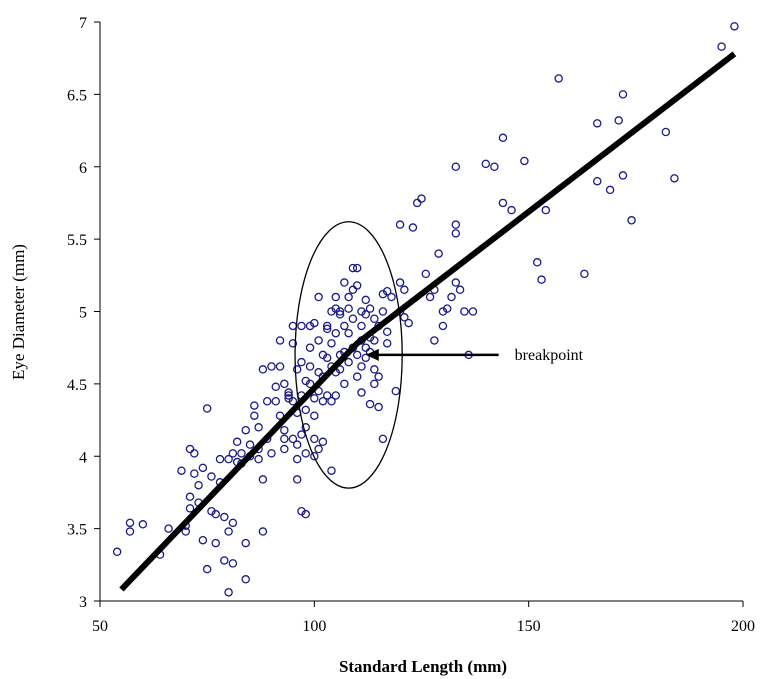  What do you see at coordinates (529, 626) in the screenshot?
I see `x-tick-label: 150` at bounding box center [529, 626].